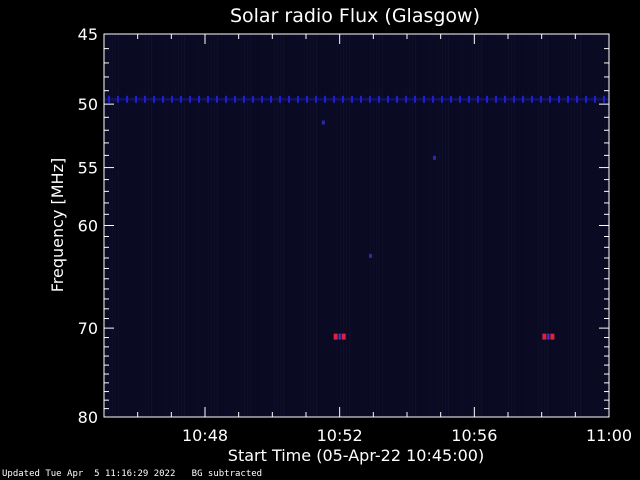  Describe the element at coordinates (370, 255) in the screenshot. I see `faint-spot` at that location.